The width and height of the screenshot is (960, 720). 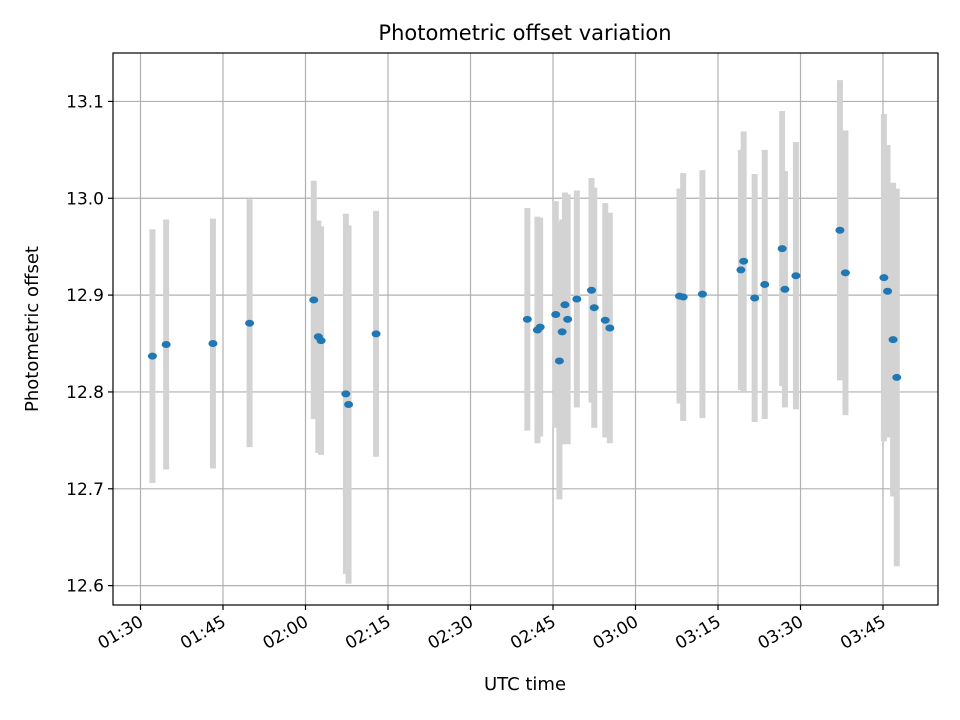 What do you see at coordinates (525, 684) in the screenshot?
I see `x-axis-label: UTC time` at bounding box center [525, 684].